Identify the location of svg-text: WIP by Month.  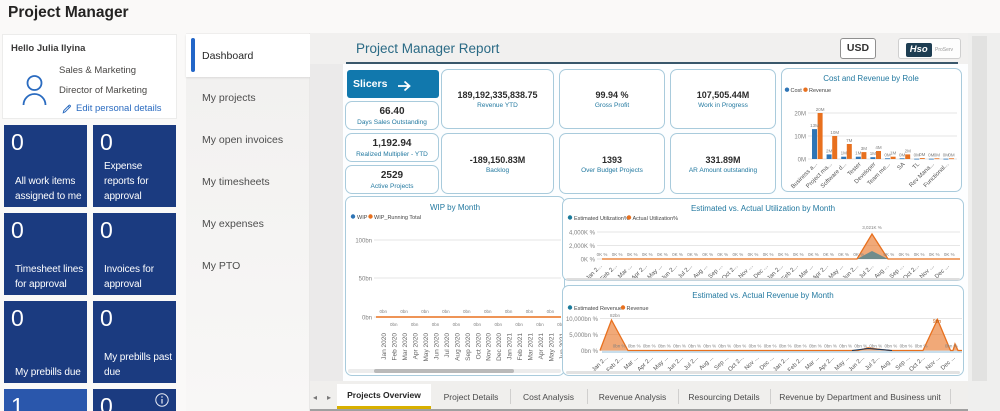
(455, 207).